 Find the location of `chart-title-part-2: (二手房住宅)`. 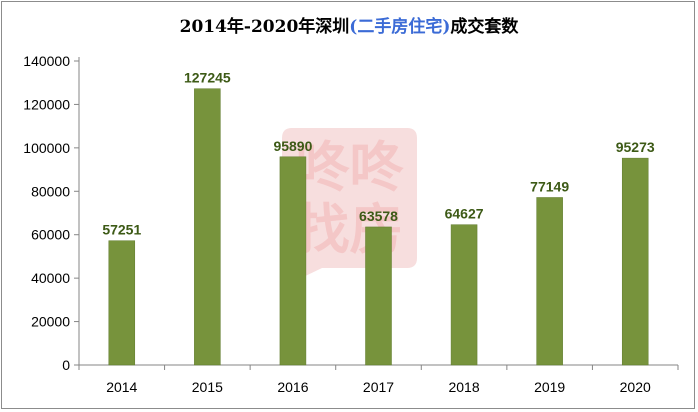

chart-title-part-2: (二手房住宅) is located at coordinates (400, 27).